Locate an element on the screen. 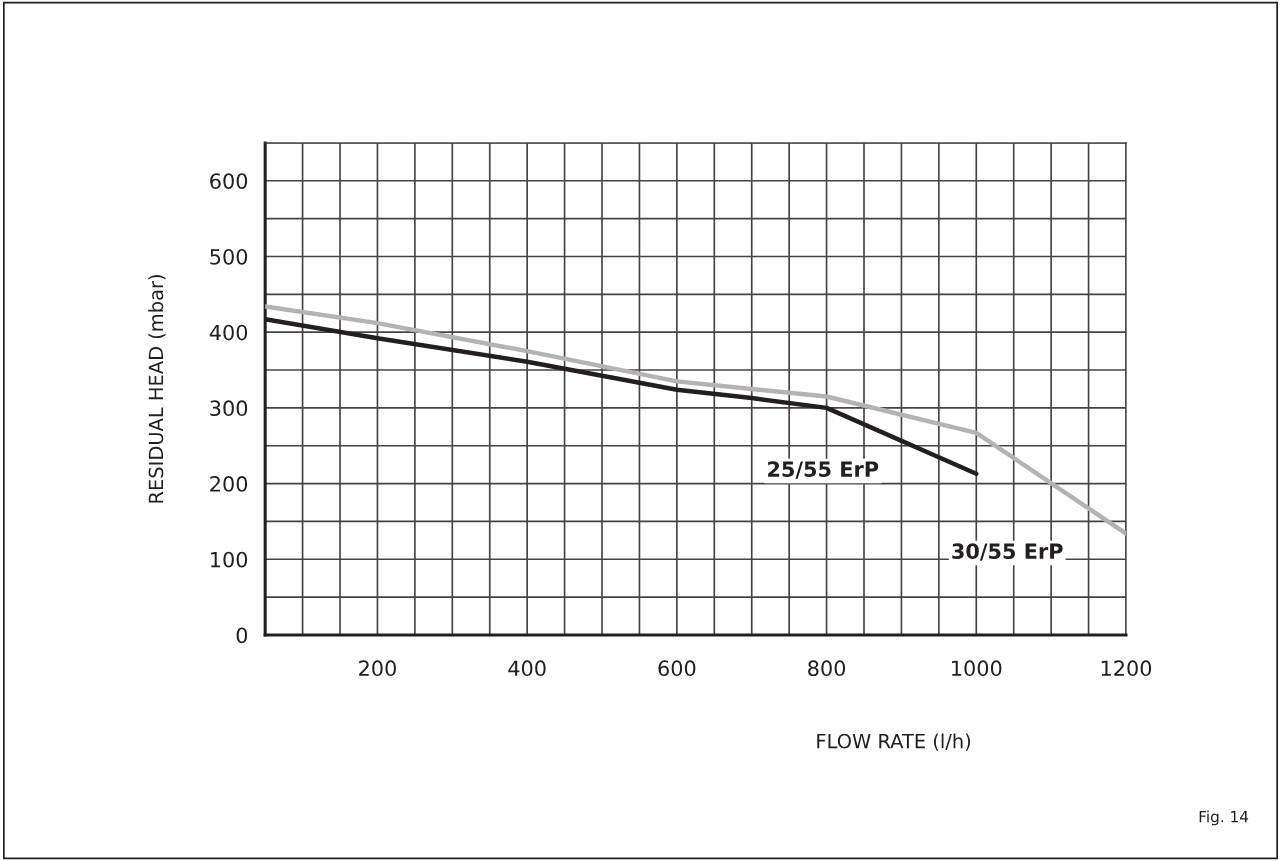 The image size is (1281, 861). text: 30/55 ErP is located at coordinates (1007, 552).